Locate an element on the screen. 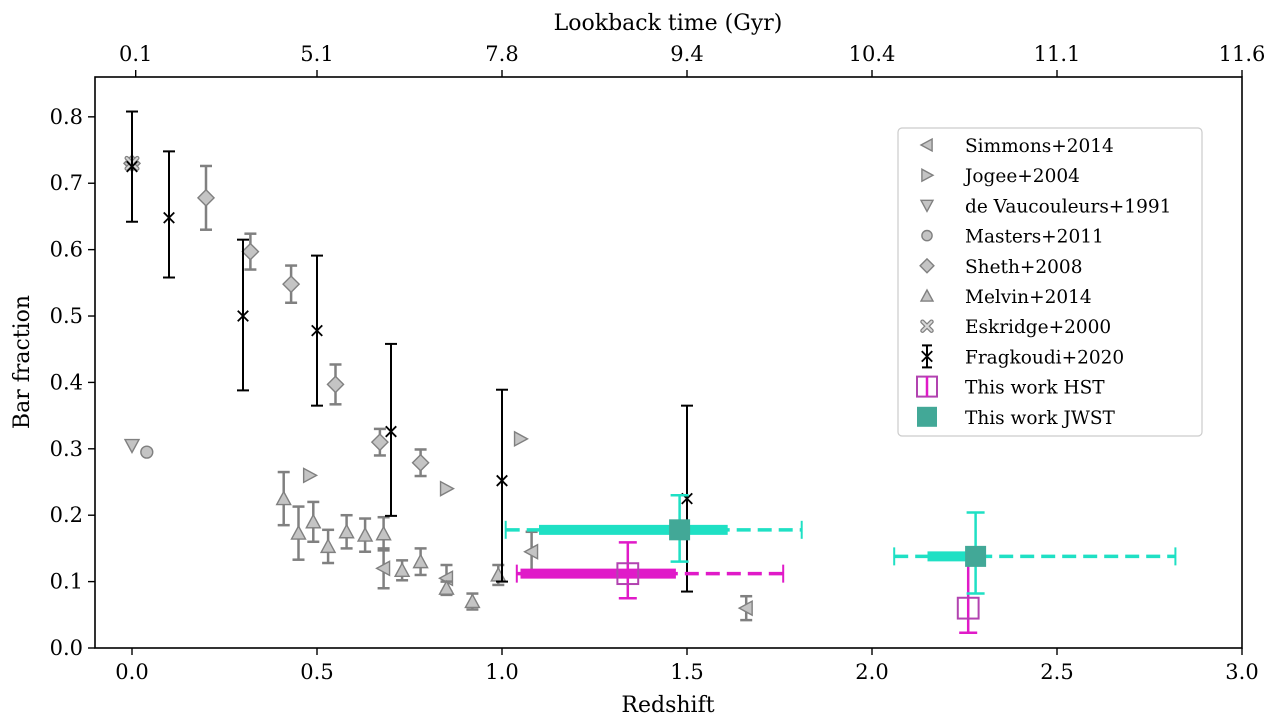  x-tick-label: 3.0 is located at coordinates (1241, 672).